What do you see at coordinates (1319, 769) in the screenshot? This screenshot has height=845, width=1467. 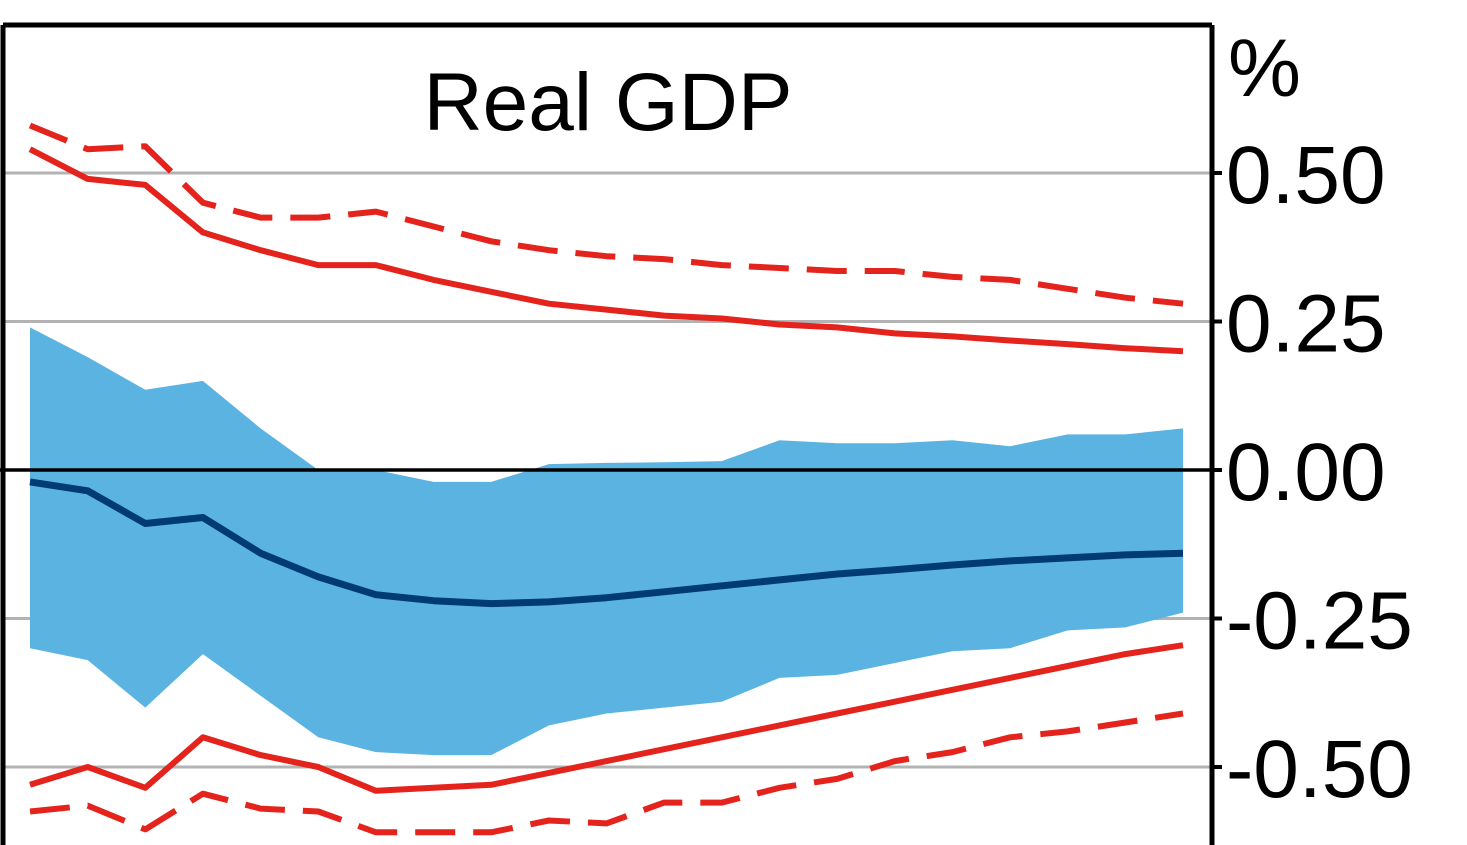 I see `y-tick-label: -0.50` at bounding box center [1319, 769].